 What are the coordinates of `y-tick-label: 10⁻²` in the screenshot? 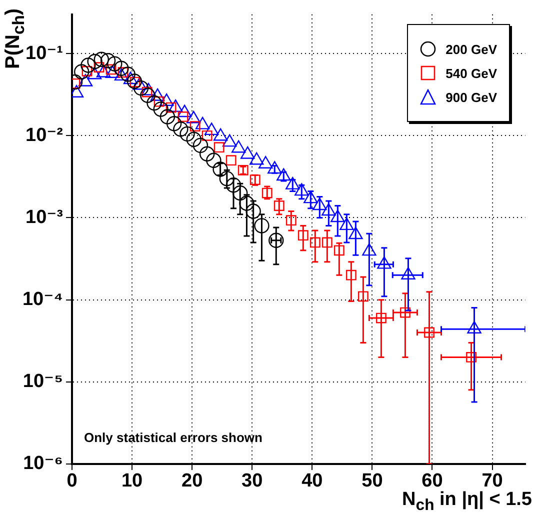 It's located at (44, 135).